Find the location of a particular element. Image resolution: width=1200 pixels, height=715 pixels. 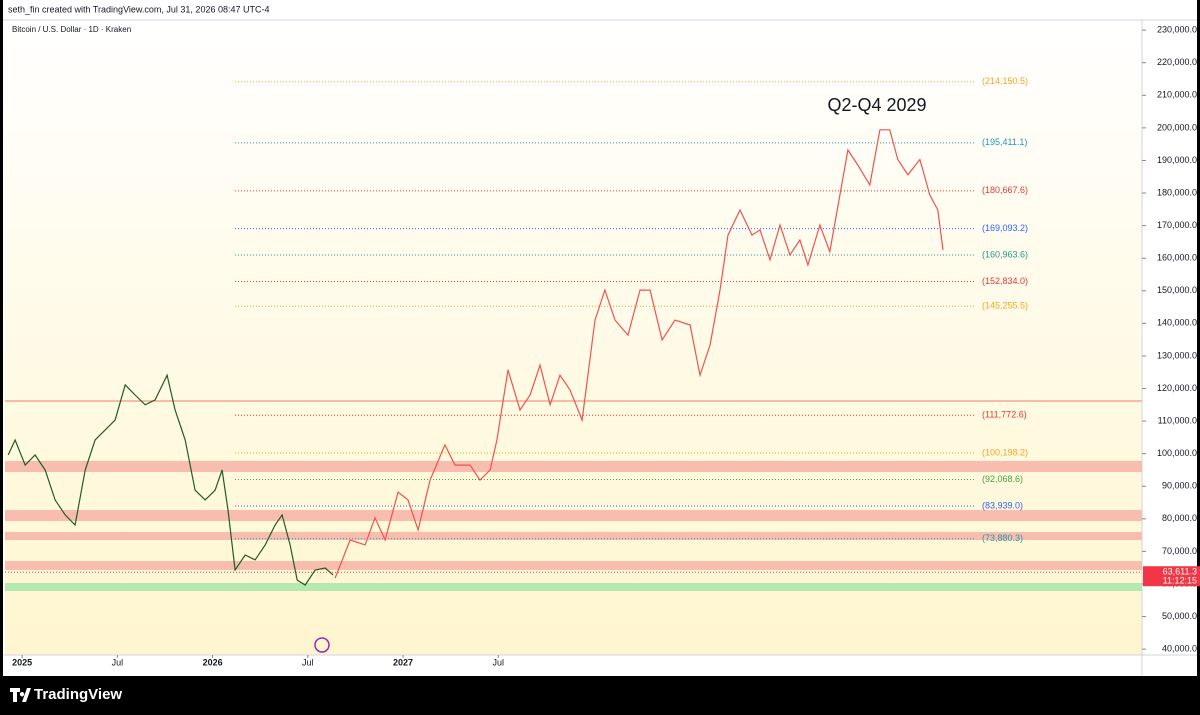

event-icon is located at coordinates (322, 645).